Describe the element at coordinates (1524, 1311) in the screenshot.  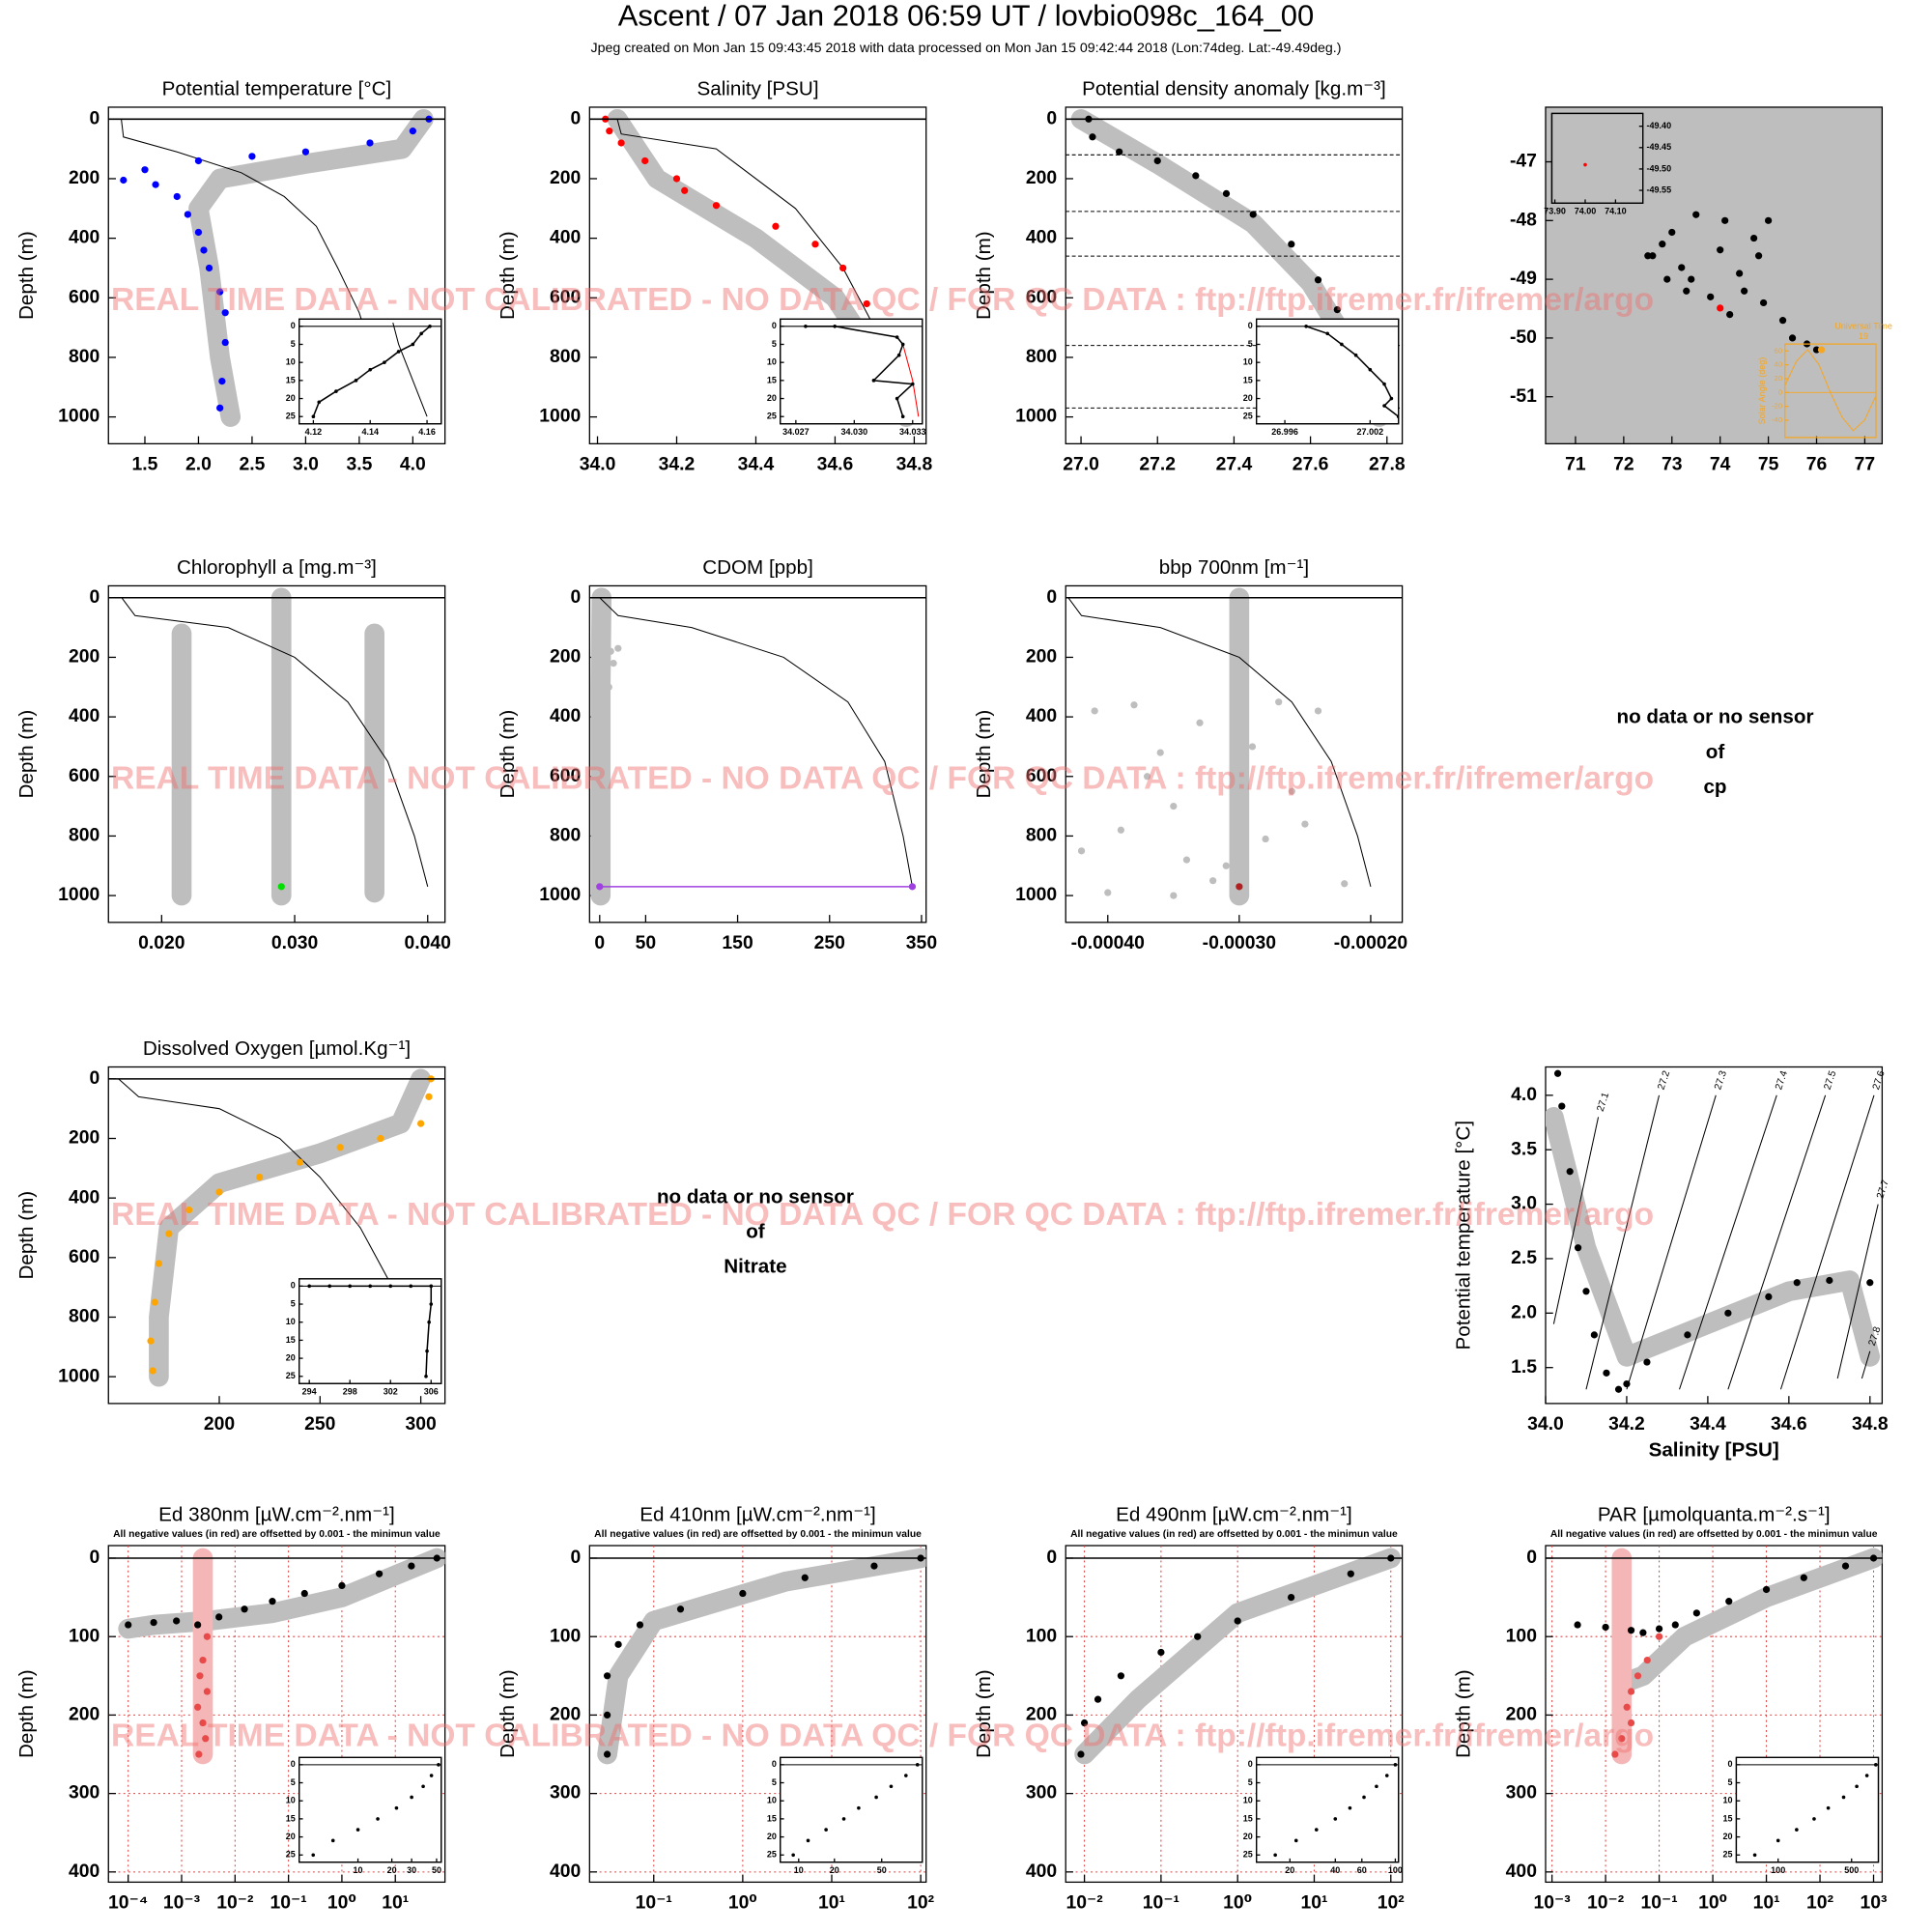
I see `y-tick-label: 2.0` at that location.